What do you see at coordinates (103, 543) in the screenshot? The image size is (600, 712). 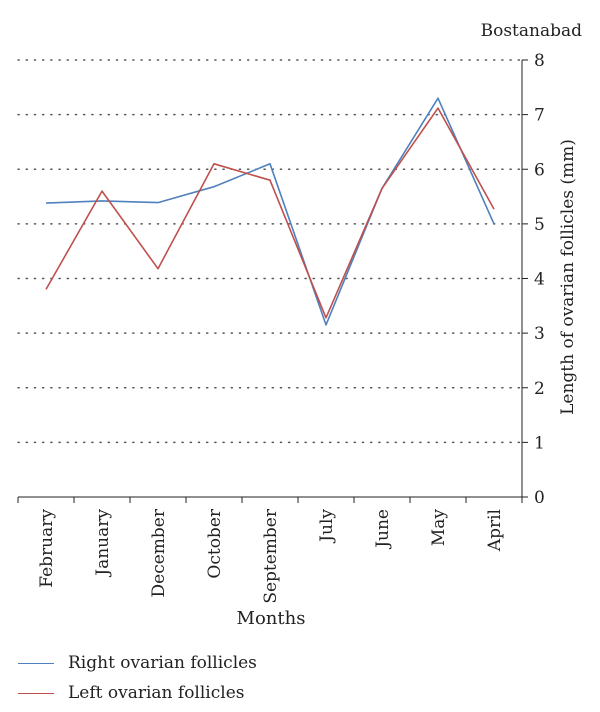 I see `x-tick-label-1: January` at bounding box center [103, 543].